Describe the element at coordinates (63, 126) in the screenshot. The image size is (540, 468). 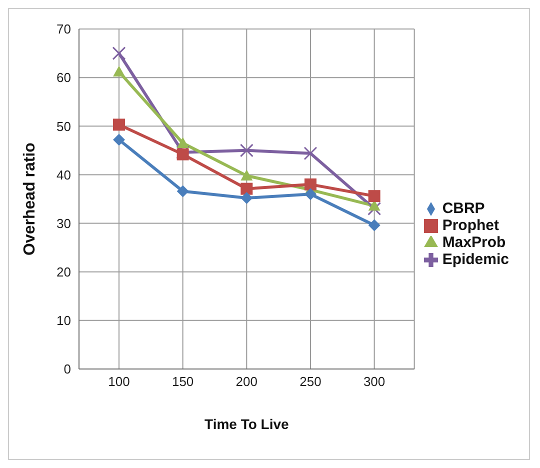
I see `y-tick-label: 50` at that location.